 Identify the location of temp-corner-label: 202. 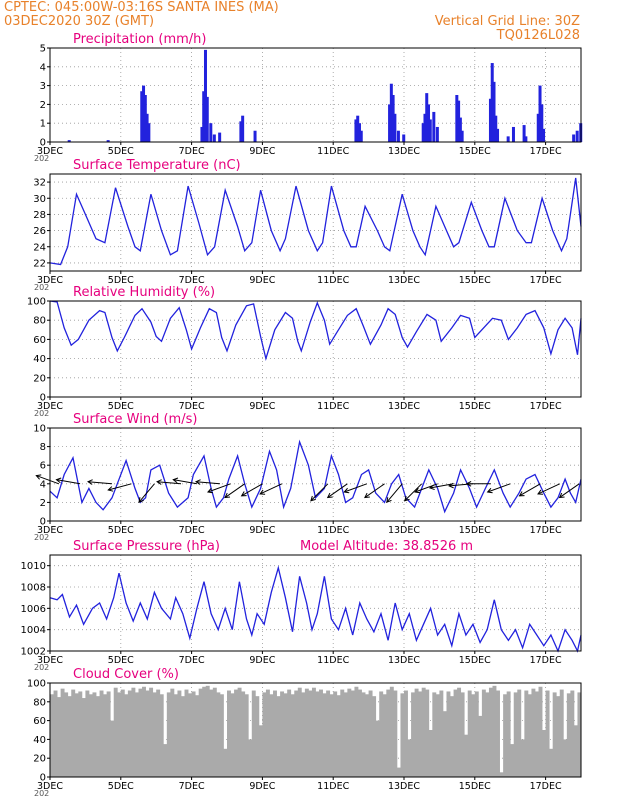
(41, 287).